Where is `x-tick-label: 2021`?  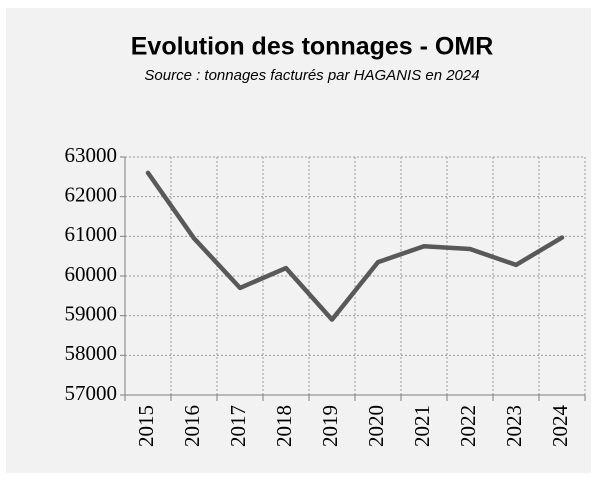 x-tick-label: 2021 is located at coordinates (422, 426).